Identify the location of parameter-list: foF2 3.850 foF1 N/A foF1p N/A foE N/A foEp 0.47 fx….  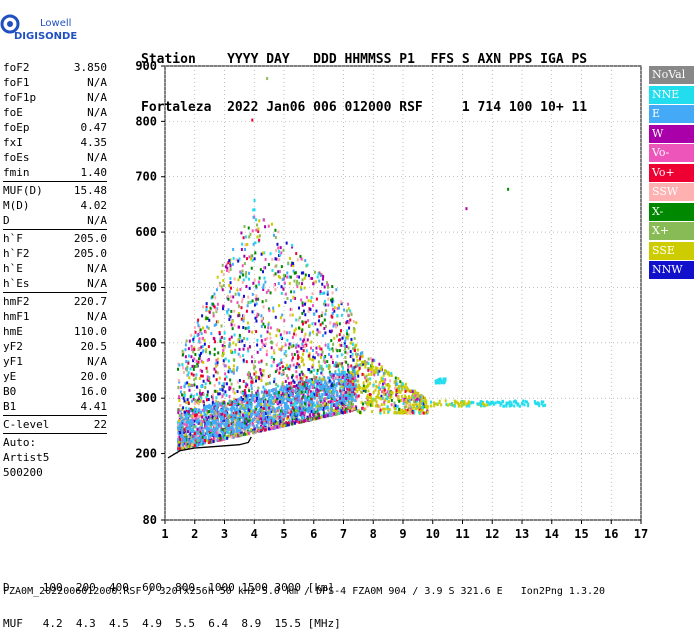
(55, 270).